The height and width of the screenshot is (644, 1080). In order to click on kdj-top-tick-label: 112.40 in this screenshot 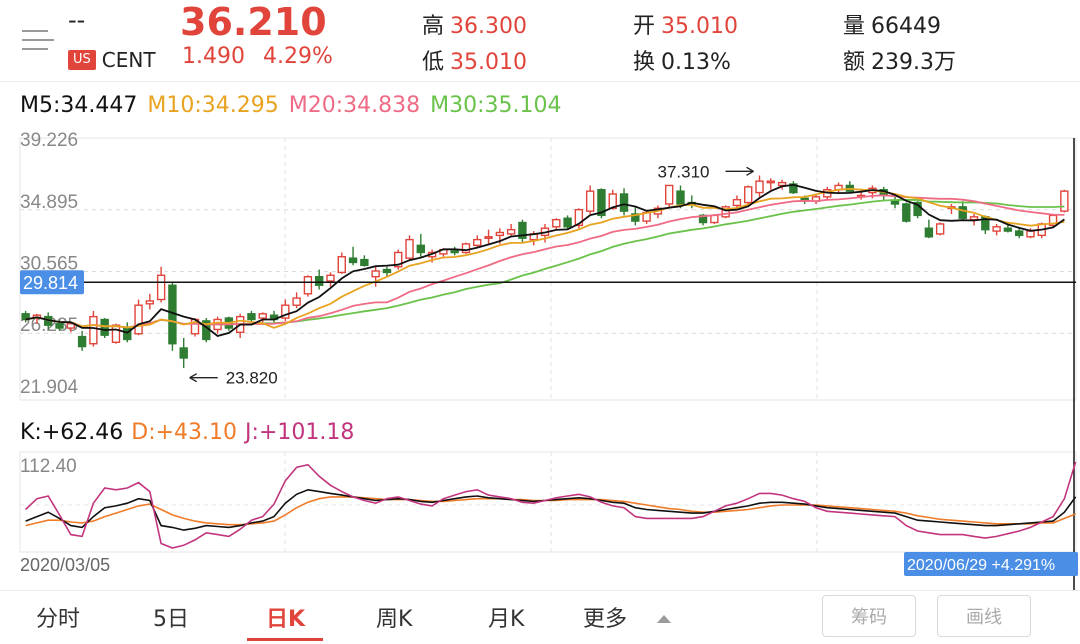, I will do `click(48, 466)`.